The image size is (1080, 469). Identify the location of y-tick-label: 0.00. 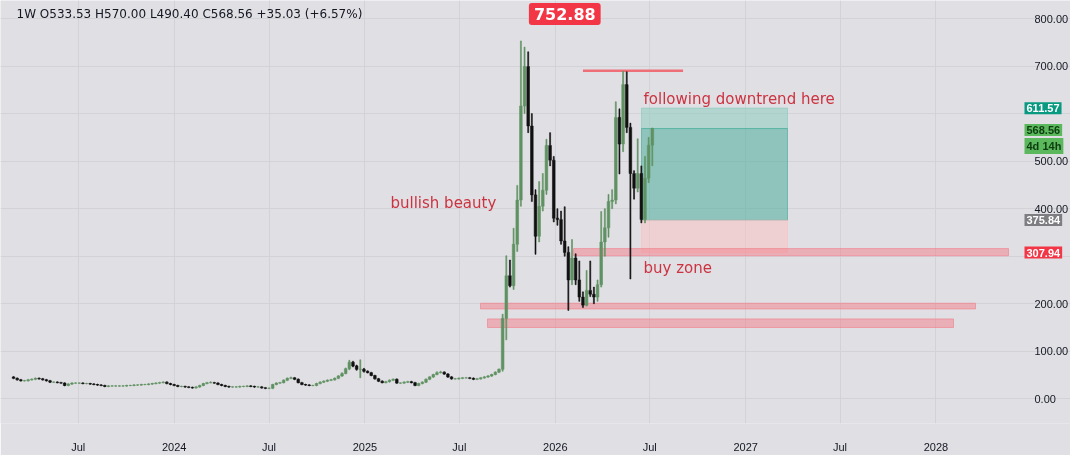
(1045, 398).